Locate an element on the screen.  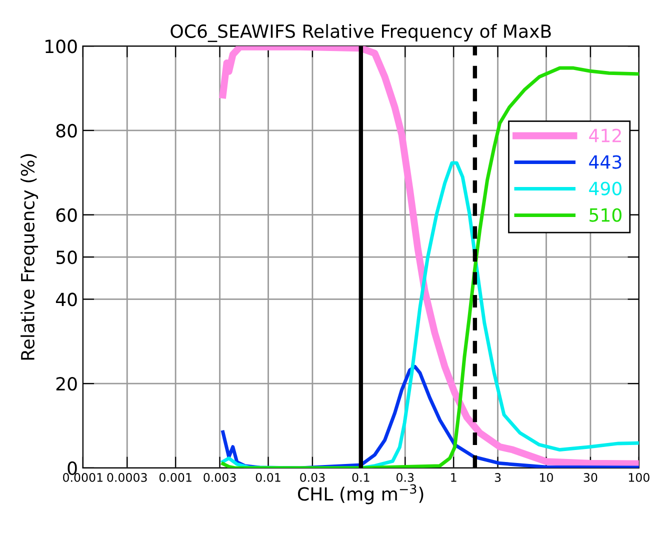
x-tick-label: 0.03 is located at coordinates (312, 477).